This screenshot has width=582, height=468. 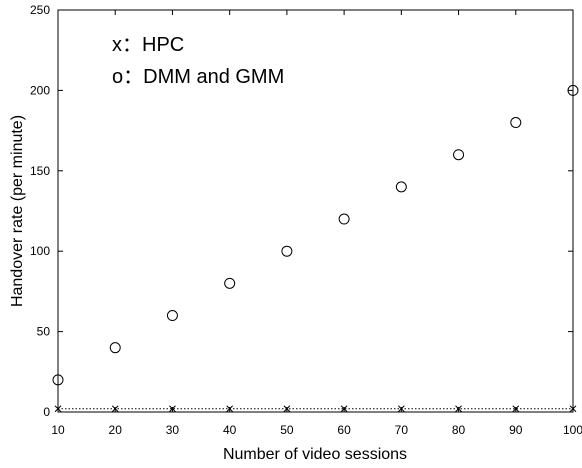 I want to click on y-tick-label: 0, so click(x=46, y=412).